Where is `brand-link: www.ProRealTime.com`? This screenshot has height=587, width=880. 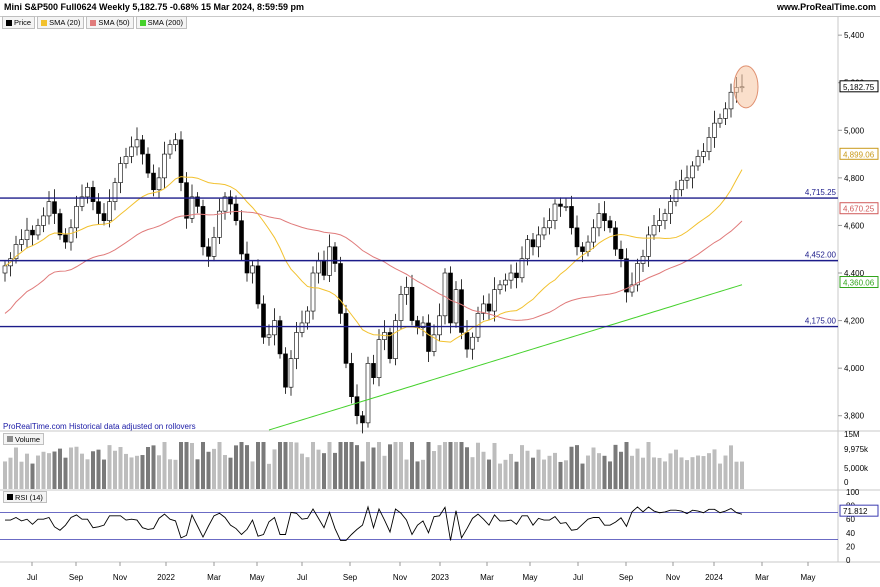
brand-link: www.ProRealTime.com is located at coordinates (826, 7).